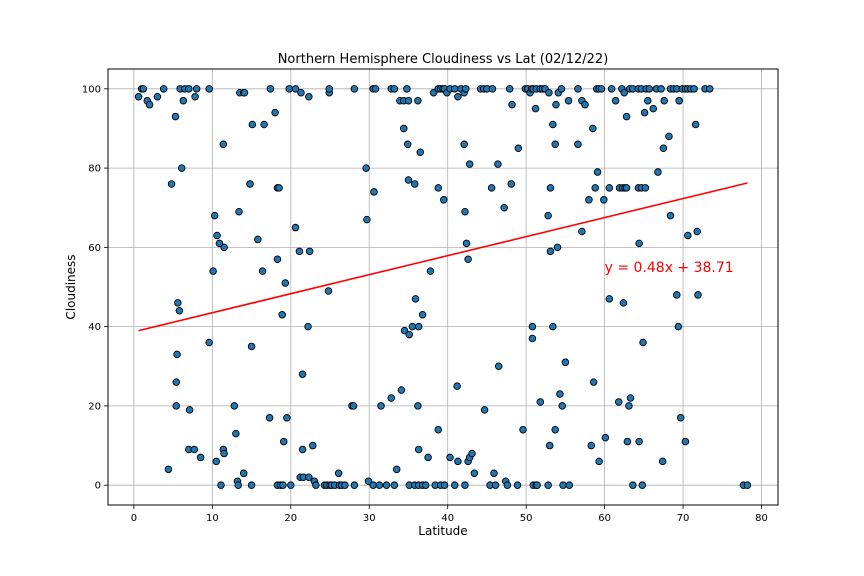  Describe the element at coordinates (94, 327) in the screenshot. I see `y-tick-label: 40` at that location.